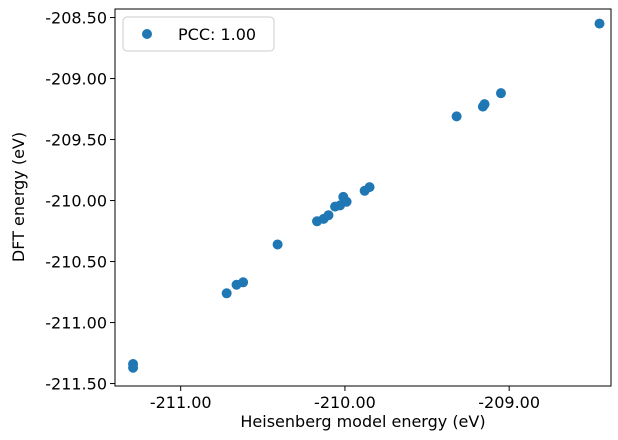 The width and height of the screenshot is (618, 440). I want to click on y-tick-label: -211.50, so click(76, 384).